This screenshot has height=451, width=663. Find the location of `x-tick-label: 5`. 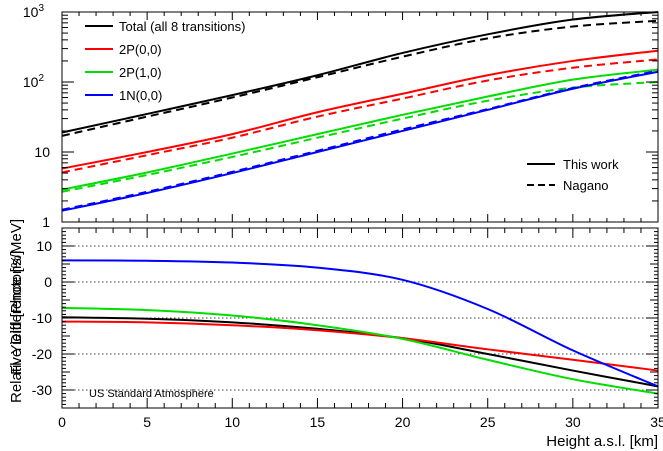

x-tick-label: 5 is located at coordinates (147, 422).